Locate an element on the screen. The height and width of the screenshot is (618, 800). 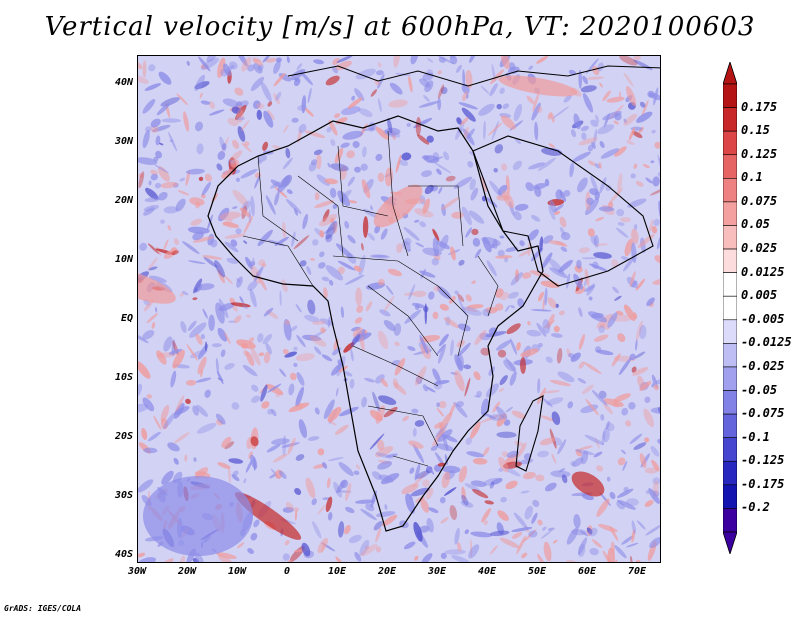
grads-credit: GrADS: IGES/COLA is located at coordinates (43, 608).